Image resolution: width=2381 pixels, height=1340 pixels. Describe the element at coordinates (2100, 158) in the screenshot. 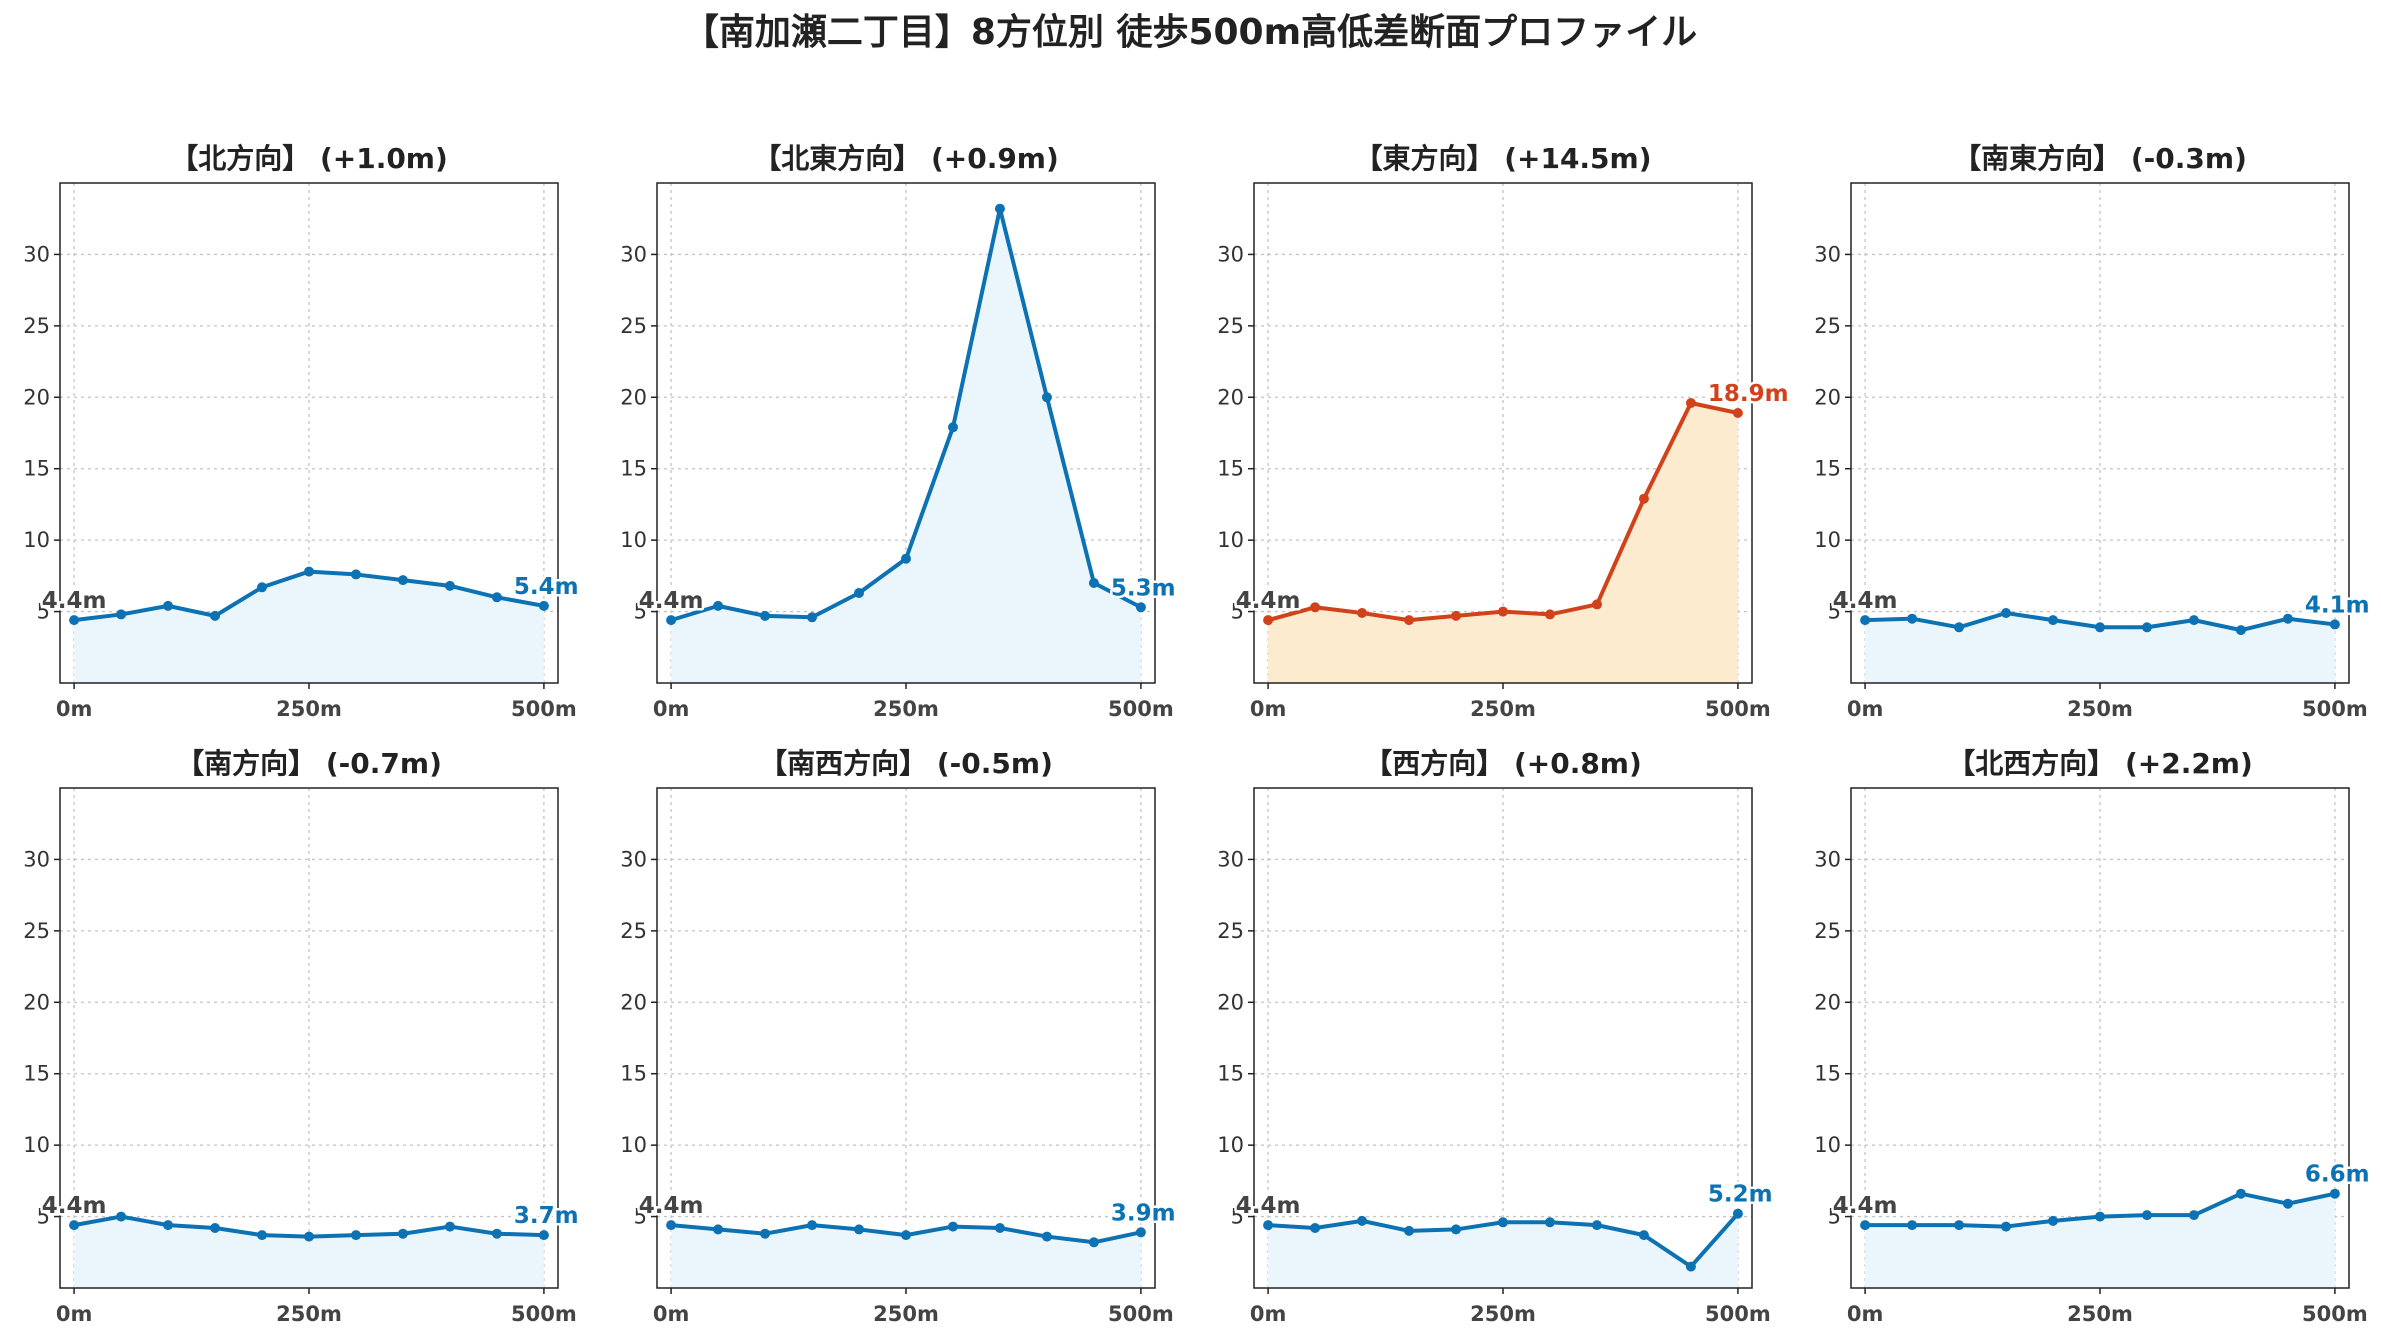

I see `panel-title: 【南東方向】 (-0.3m)` at that location.